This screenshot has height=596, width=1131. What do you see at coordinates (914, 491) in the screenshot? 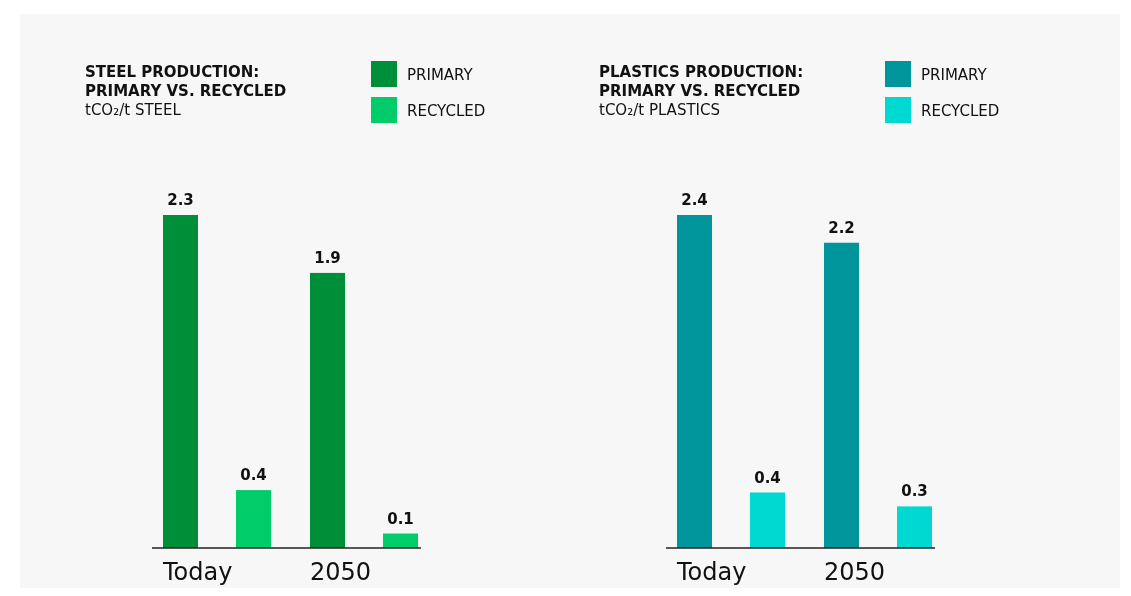
I see `data-label: 0.3` at bounding box center [914, 491].